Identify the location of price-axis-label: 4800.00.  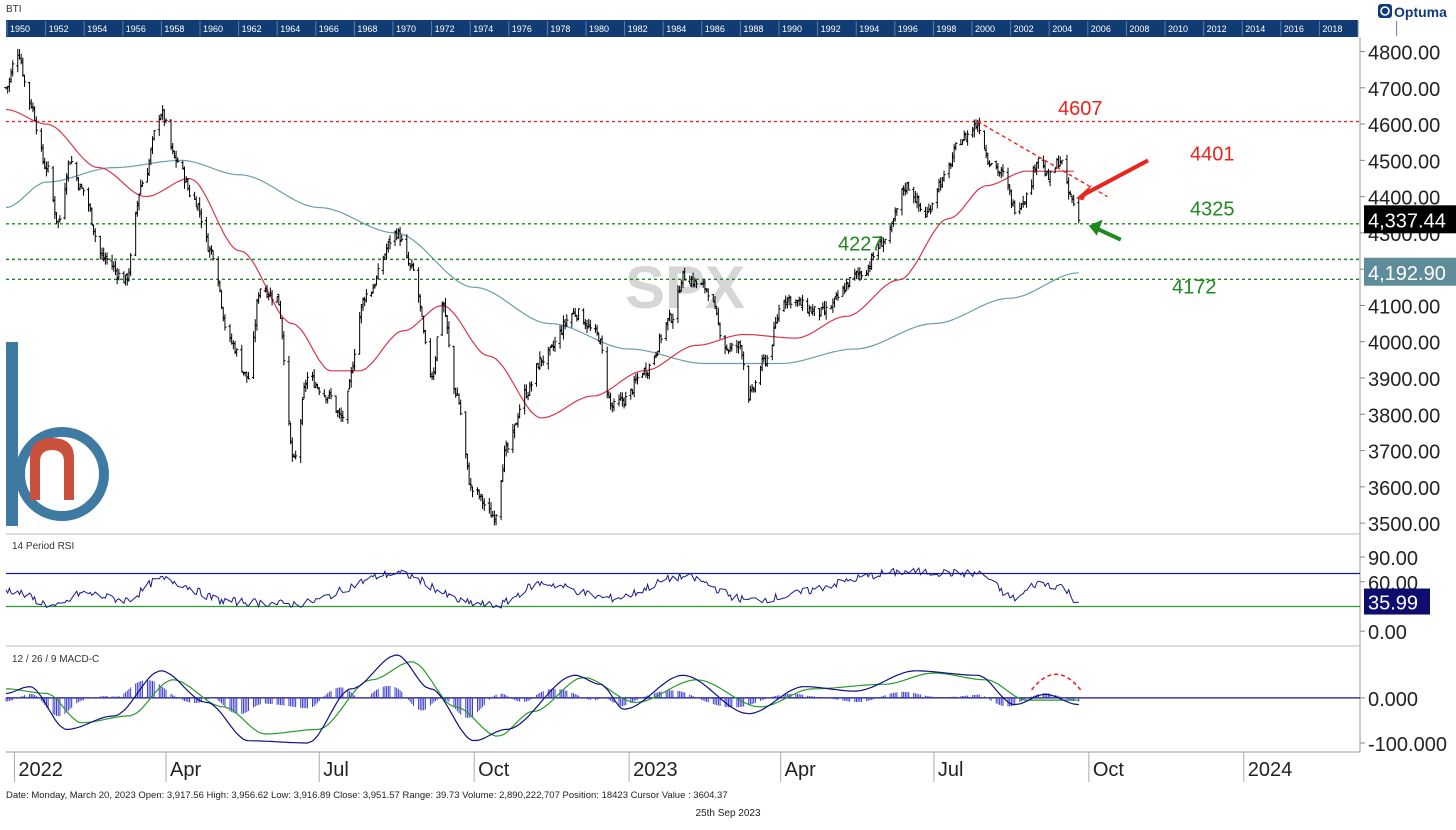
(1404, 54).